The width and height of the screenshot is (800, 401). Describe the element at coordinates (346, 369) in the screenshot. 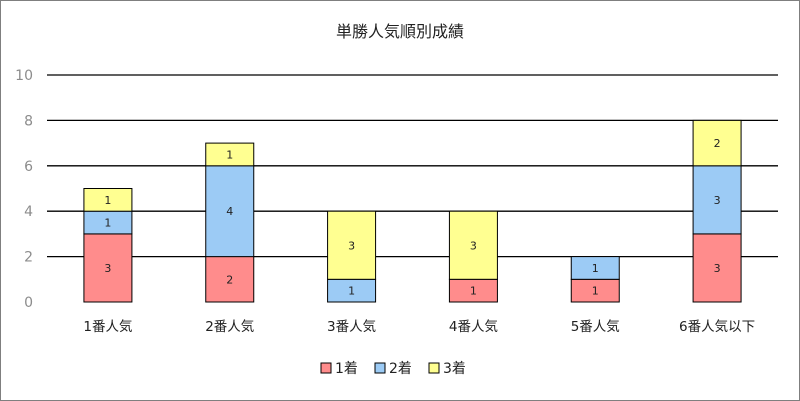

I see `legend-label: 1着` at that location.